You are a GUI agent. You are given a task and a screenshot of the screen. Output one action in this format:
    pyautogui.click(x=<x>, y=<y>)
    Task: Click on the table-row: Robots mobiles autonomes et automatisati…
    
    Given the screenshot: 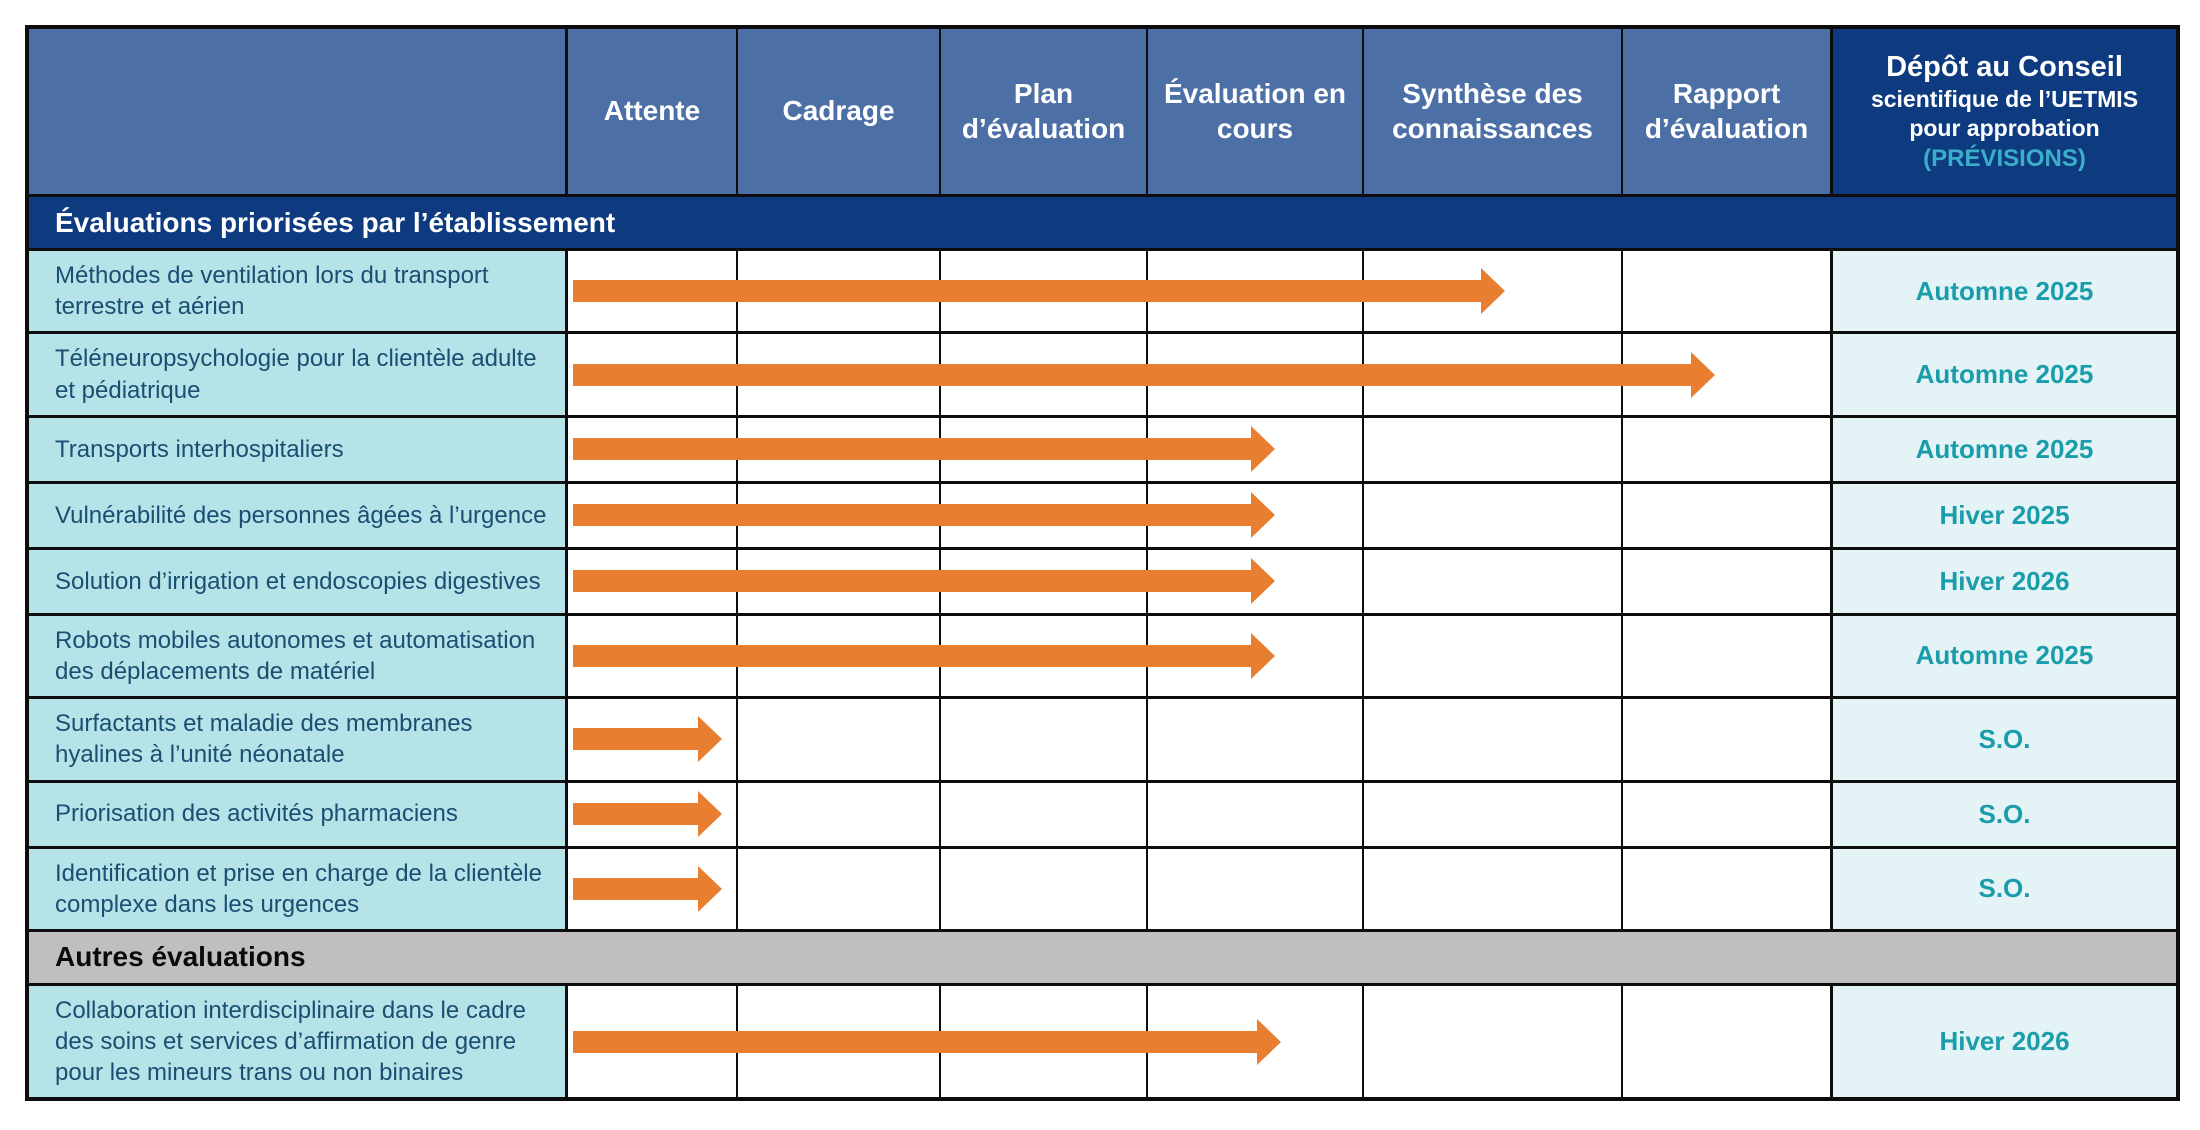 What is the action you would take?
    pyautogui.click(x=1102, y=657)
    